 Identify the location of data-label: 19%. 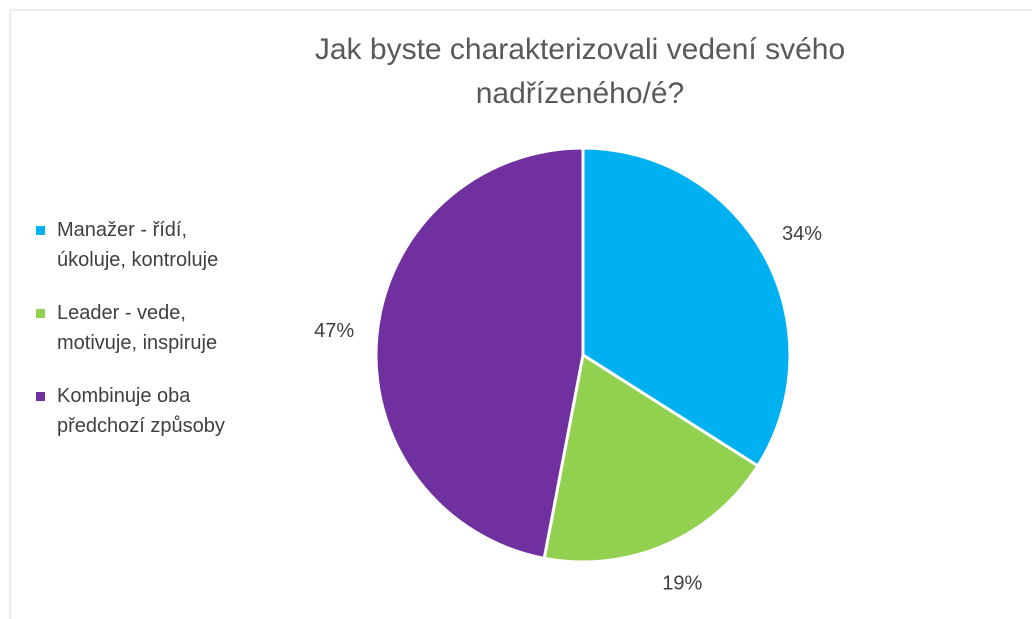
(682, 584).